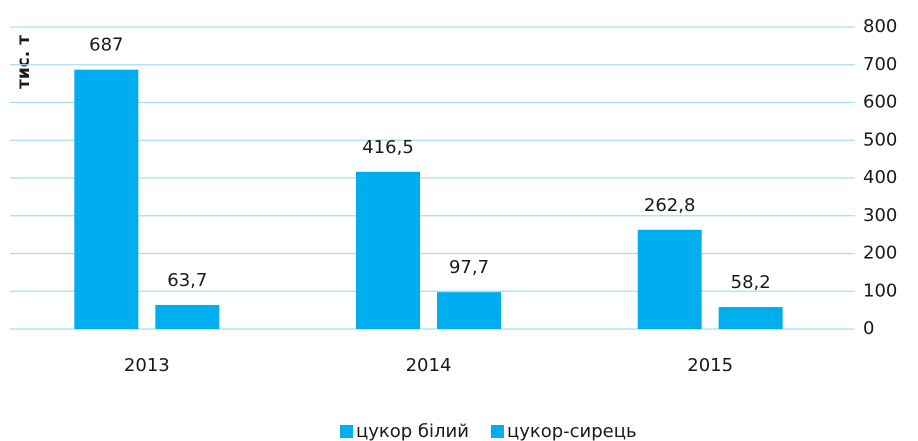 Image resolution: width=918 pixels, height=441 pixels. What do you see at coordinates (880, 64) in the screenshot?
I see `y-tick-label: 700` at bounding box center [880, 64].